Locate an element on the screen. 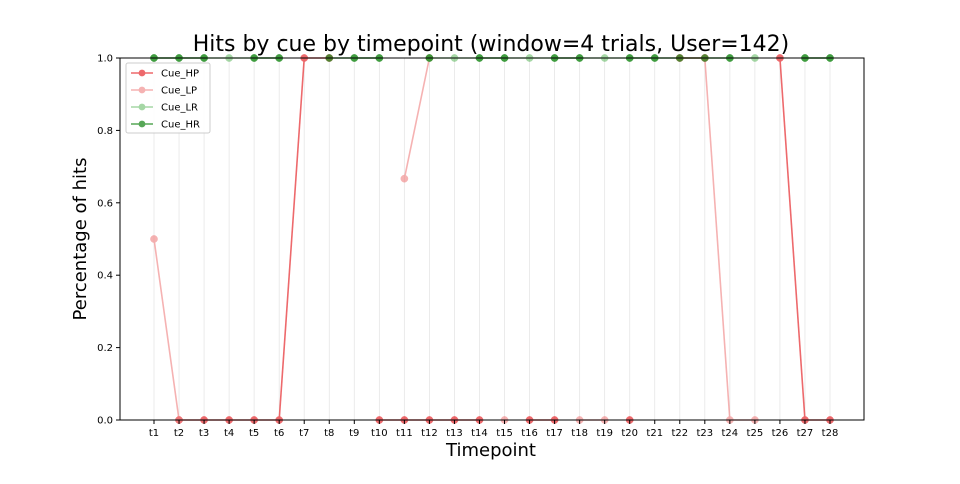 The width and height of the screenshot is (960, 484). legend-entry-Cue_LR is located at coordinates (142, 107).